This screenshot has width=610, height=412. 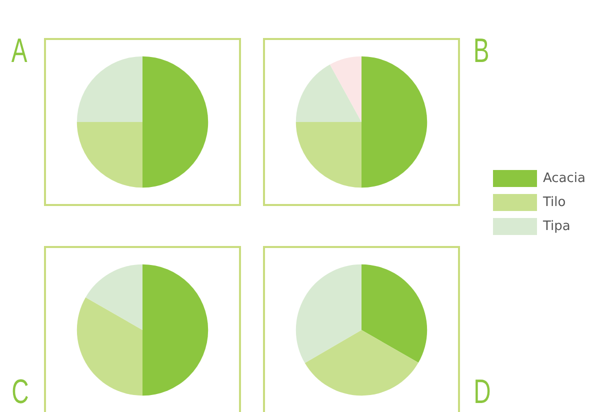 I want to click on chart-title: B, so click(x=481, y=51).